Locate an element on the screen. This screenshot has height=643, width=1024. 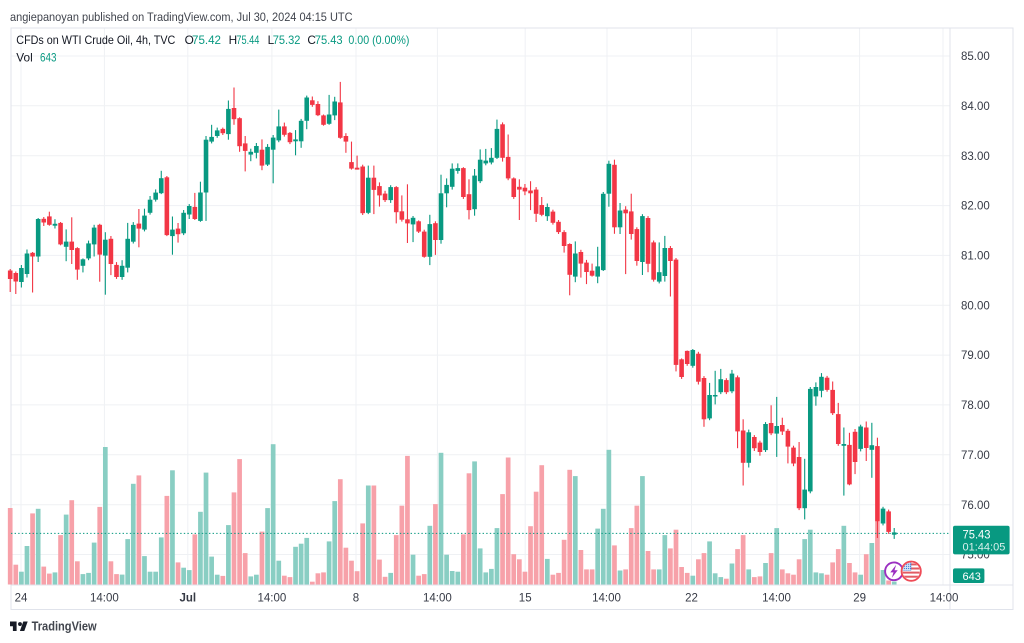
svg-text: 81.00 is located at coordinates (975, 257).